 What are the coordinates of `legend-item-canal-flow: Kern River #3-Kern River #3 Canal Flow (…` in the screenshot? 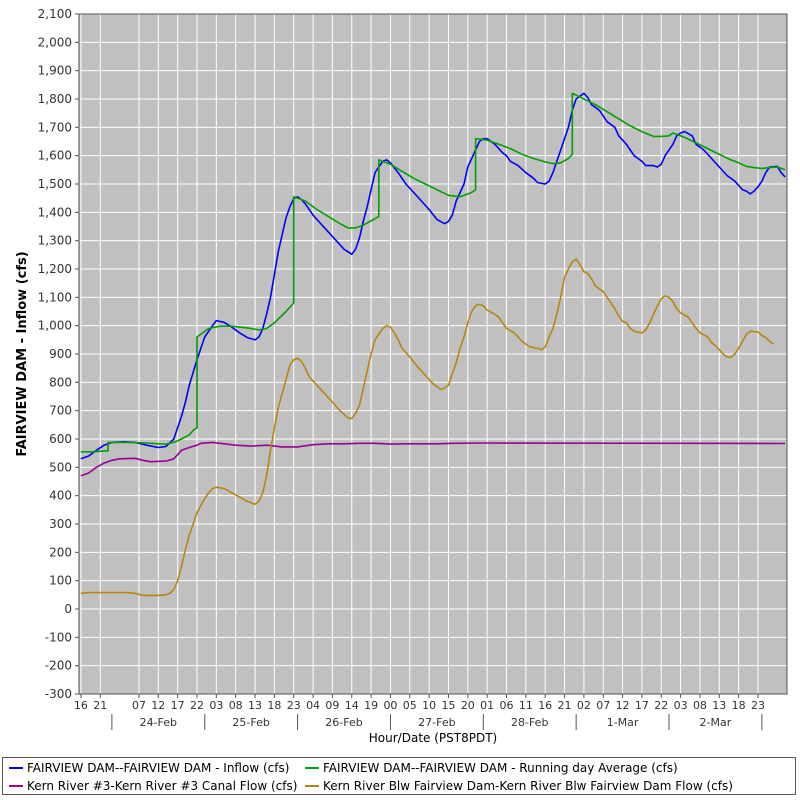 It's located at (153, 786).